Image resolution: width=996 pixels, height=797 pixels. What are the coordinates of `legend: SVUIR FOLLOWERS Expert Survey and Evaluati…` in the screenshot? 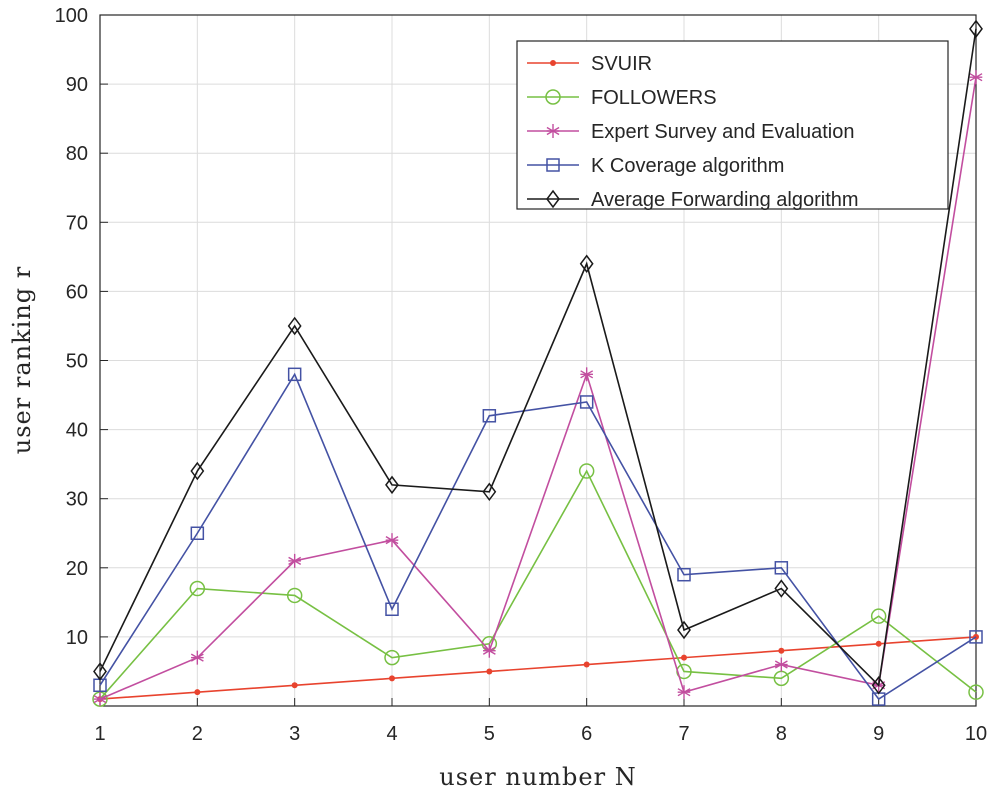 It's located at (732, 125).